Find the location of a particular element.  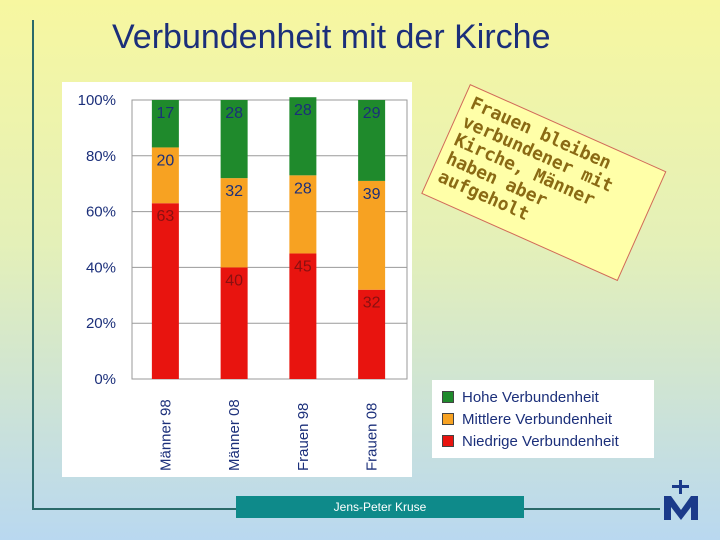

legend-label: Mittlere Verbundenheit is located at coordinates (537, 419).